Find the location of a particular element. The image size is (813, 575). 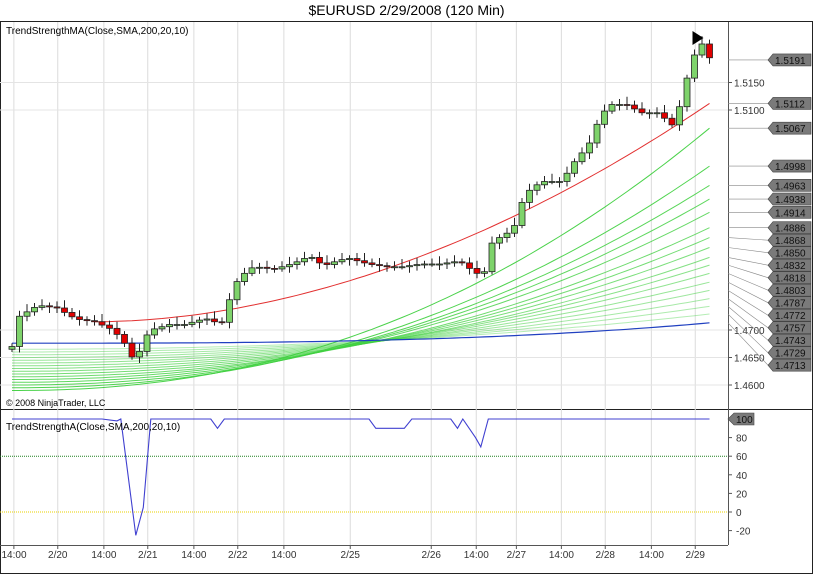

price-marker: 1.5112 is located at coordinates (770, 103).